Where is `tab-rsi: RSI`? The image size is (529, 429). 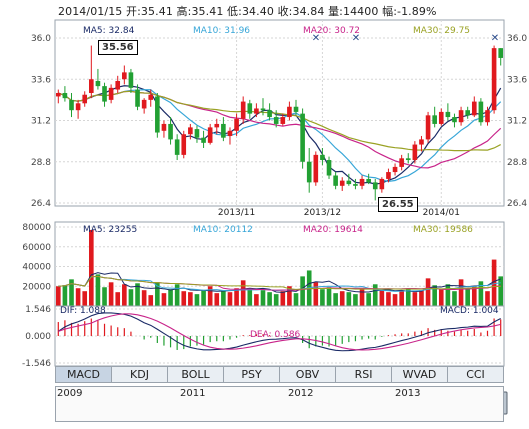
tab-rsi: RSI is located at coordinates (364, 374).